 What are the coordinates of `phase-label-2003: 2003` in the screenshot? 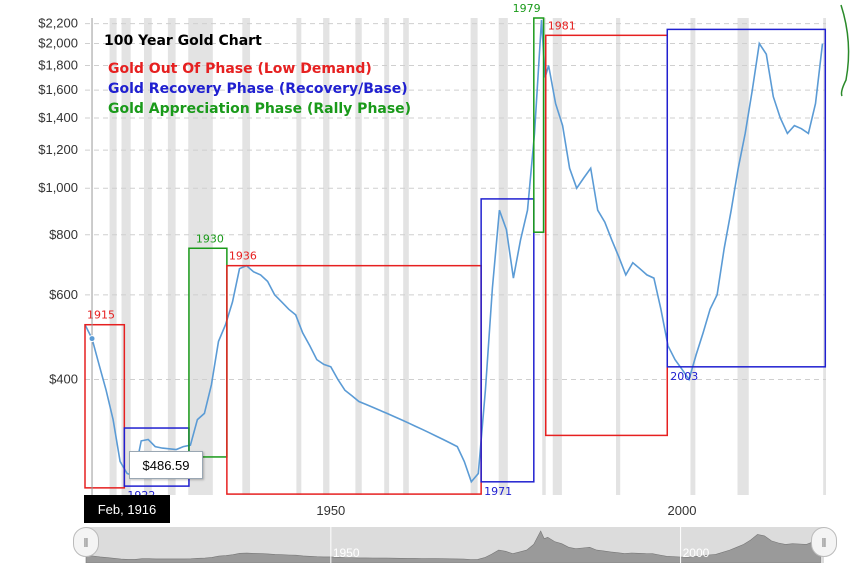 It's located at (684, 376).